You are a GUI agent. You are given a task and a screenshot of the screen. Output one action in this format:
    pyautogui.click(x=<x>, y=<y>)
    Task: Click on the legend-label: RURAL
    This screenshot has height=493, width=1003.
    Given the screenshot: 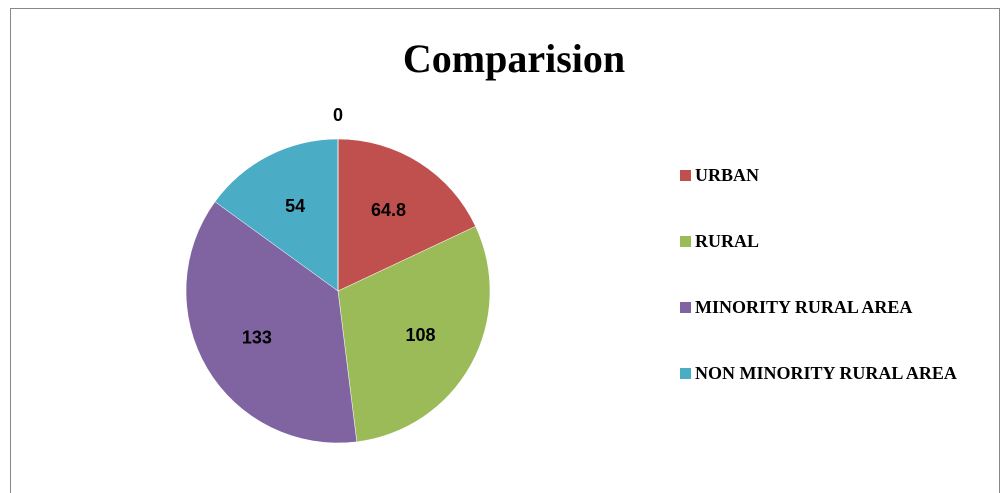 What is the action you would take?
    pyautogui.click(x=727, y=241)
    